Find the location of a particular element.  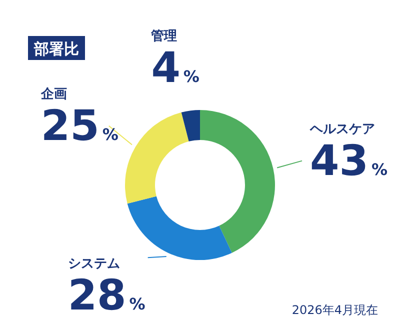

slice-label: ヘルスケア is located at coordinates (342, 129).